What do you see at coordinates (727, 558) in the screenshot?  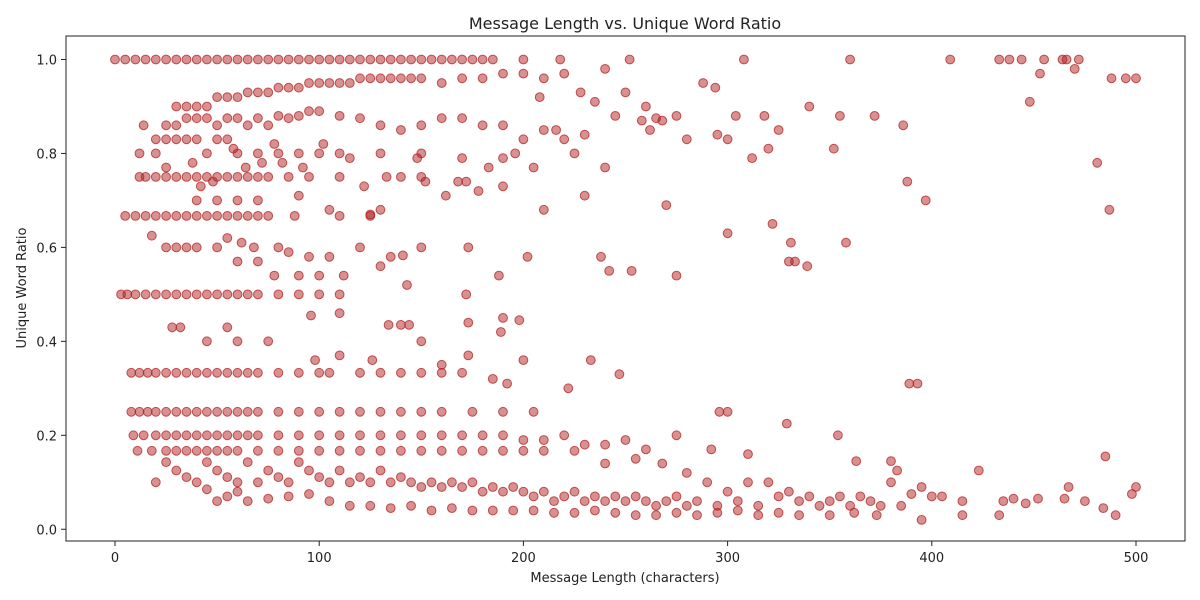 I see `x-tick-label: 300` at bounding box center [727, 558].